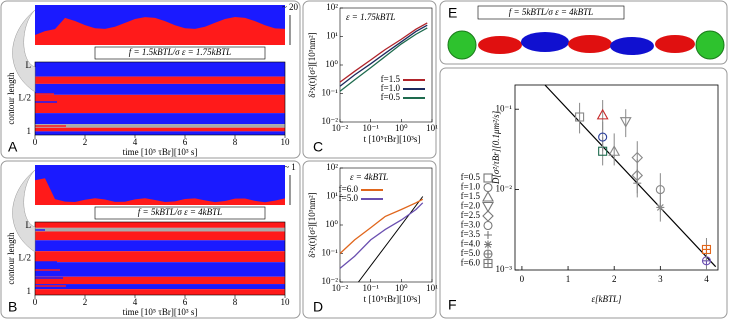 Image resolution: width=729 pixels, height=320 pixels. I want to click on cluster-strip, so click(160, 185).